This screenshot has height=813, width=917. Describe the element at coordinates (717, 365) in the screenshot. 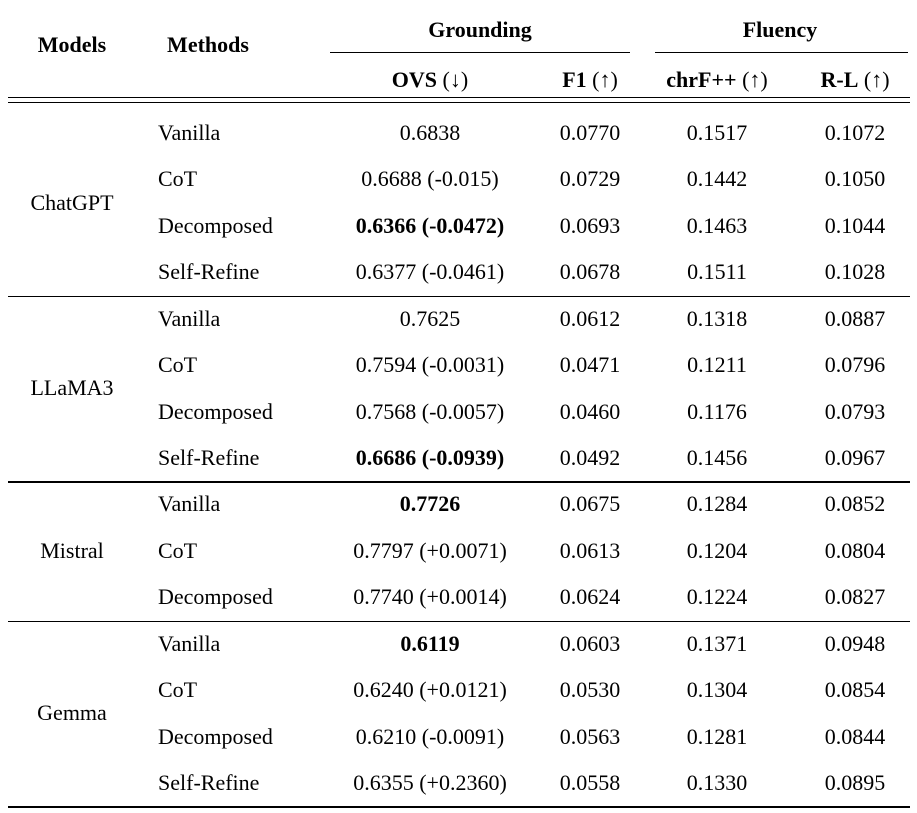

I see `cell: 0.1211` at that location.